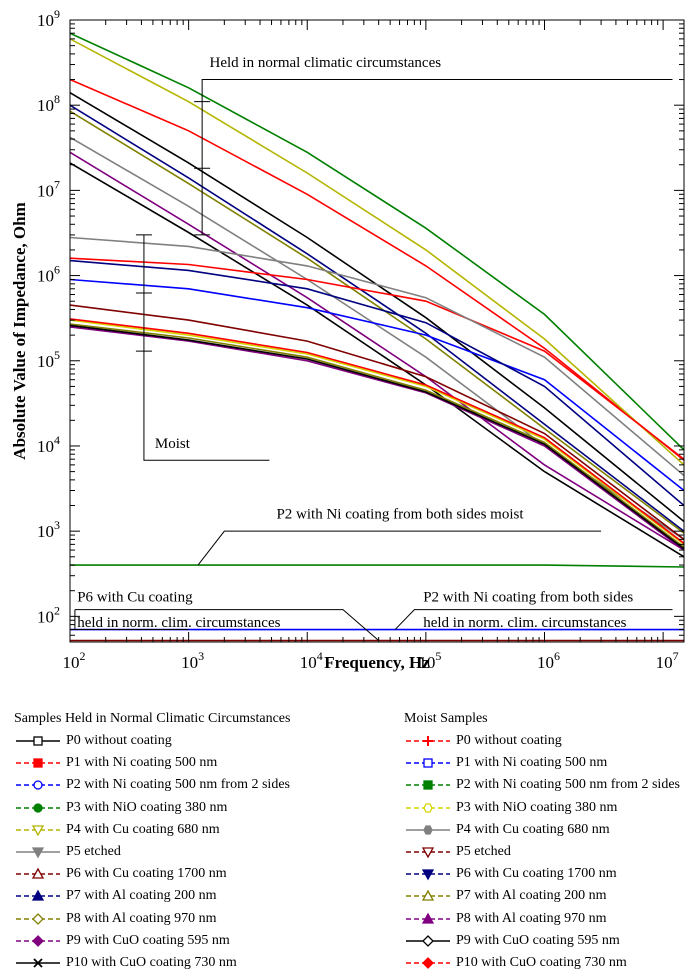 The height and width of the screenshot is (974, 688). I want to click on x-tick-label: 10³, so click(192, 660).